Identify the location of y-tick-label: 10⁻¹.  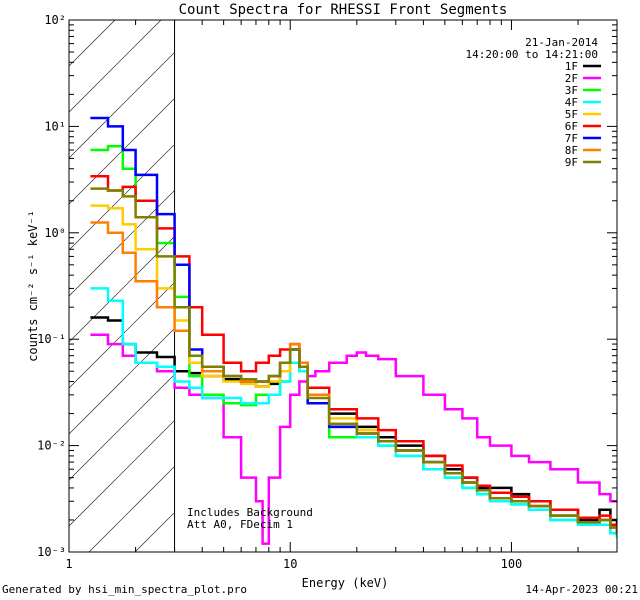
(51, 339).